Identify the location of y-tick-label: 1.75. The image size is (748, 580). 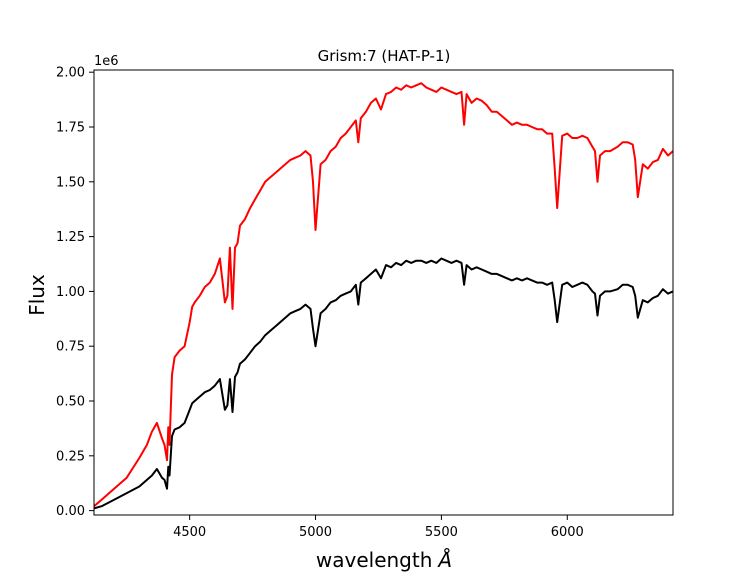
(70, 127).